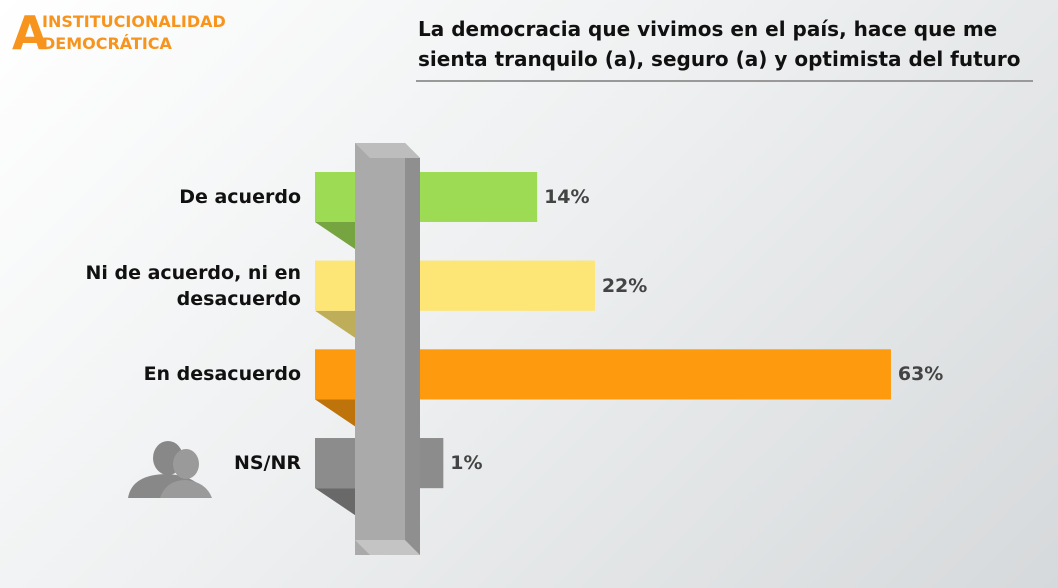 The width and height of the screenshot is (1058, 588). What do you see at coordinates (186, 489) in the screenshot?
I see `icon-body` at bounding box center [186, 489].